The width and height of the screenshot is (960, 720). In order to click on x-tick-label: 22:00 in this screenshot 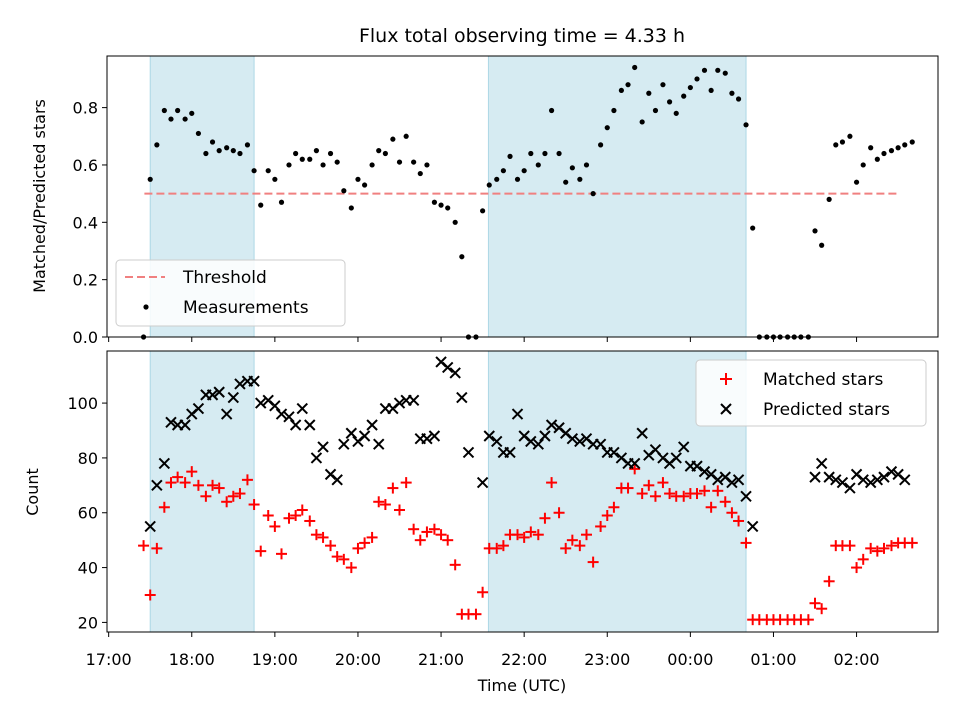, I will do `click(524, 659)`.